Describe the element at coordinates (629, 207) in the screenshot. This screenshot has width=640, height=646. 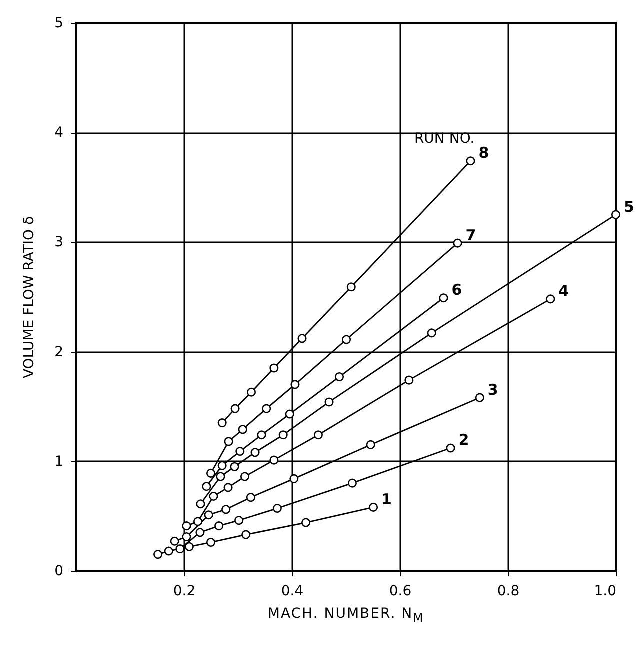
I see `series-label: 5` at that location.